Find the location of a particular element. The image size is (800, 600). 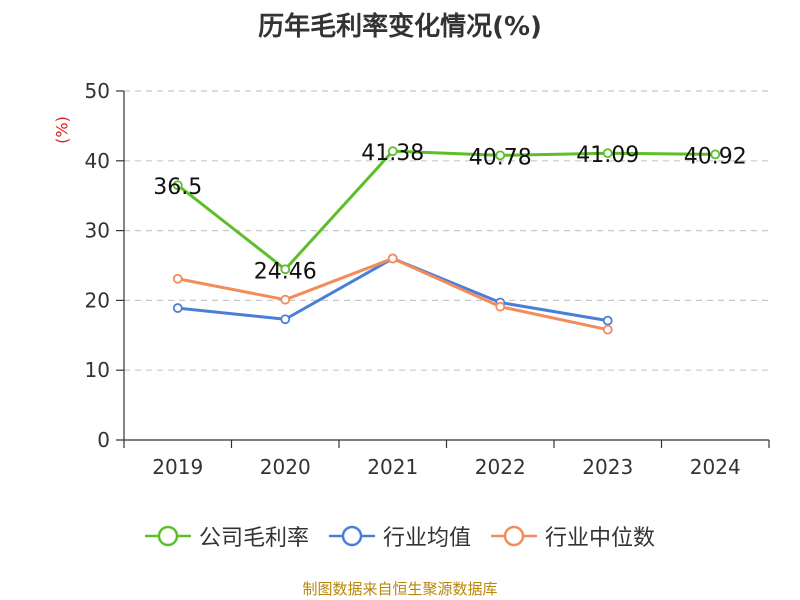

legend-symbol-industry-mean is located at coordinates (351, 536).